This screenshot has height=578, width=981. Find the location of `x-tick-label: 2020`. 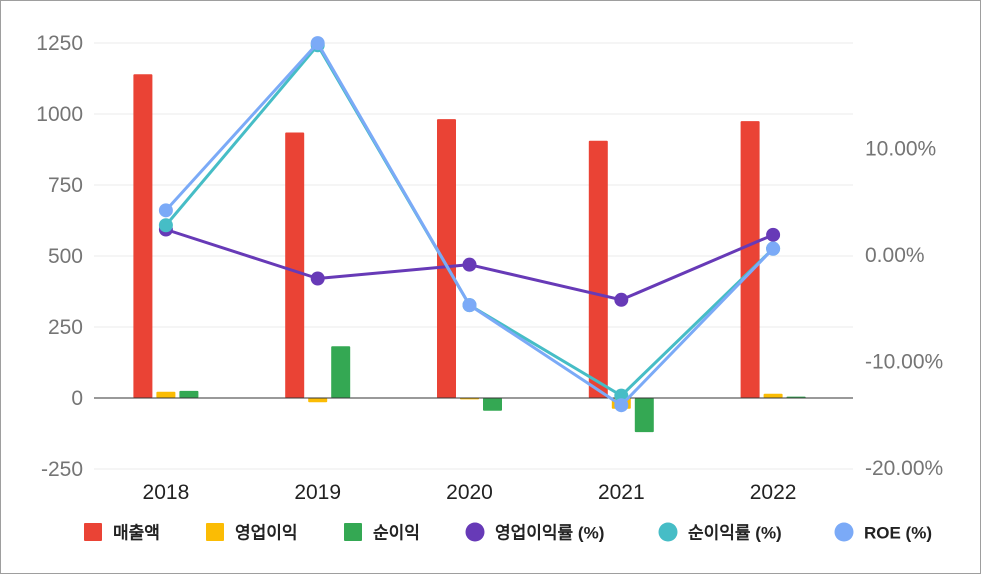

x-tick-label: 2020 is located at coordinates (469, 492).